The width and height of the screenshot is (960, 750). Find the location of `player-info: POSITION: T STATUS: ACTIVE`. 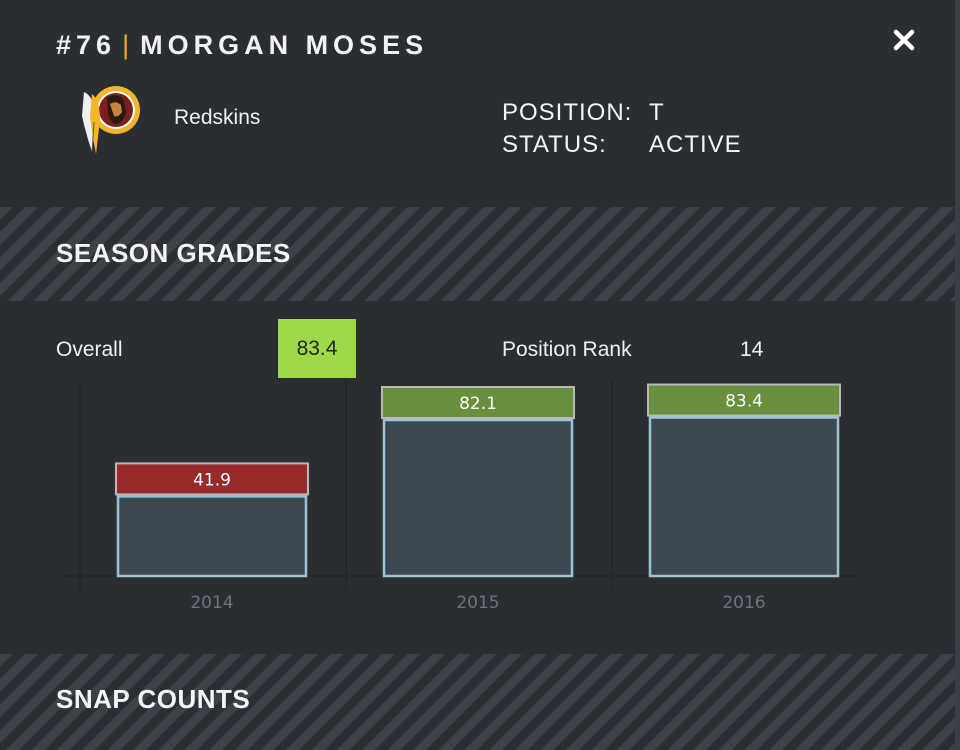

player-info: POSITION: T STATUS: ACTIVE is located at coordinates (622, 129).